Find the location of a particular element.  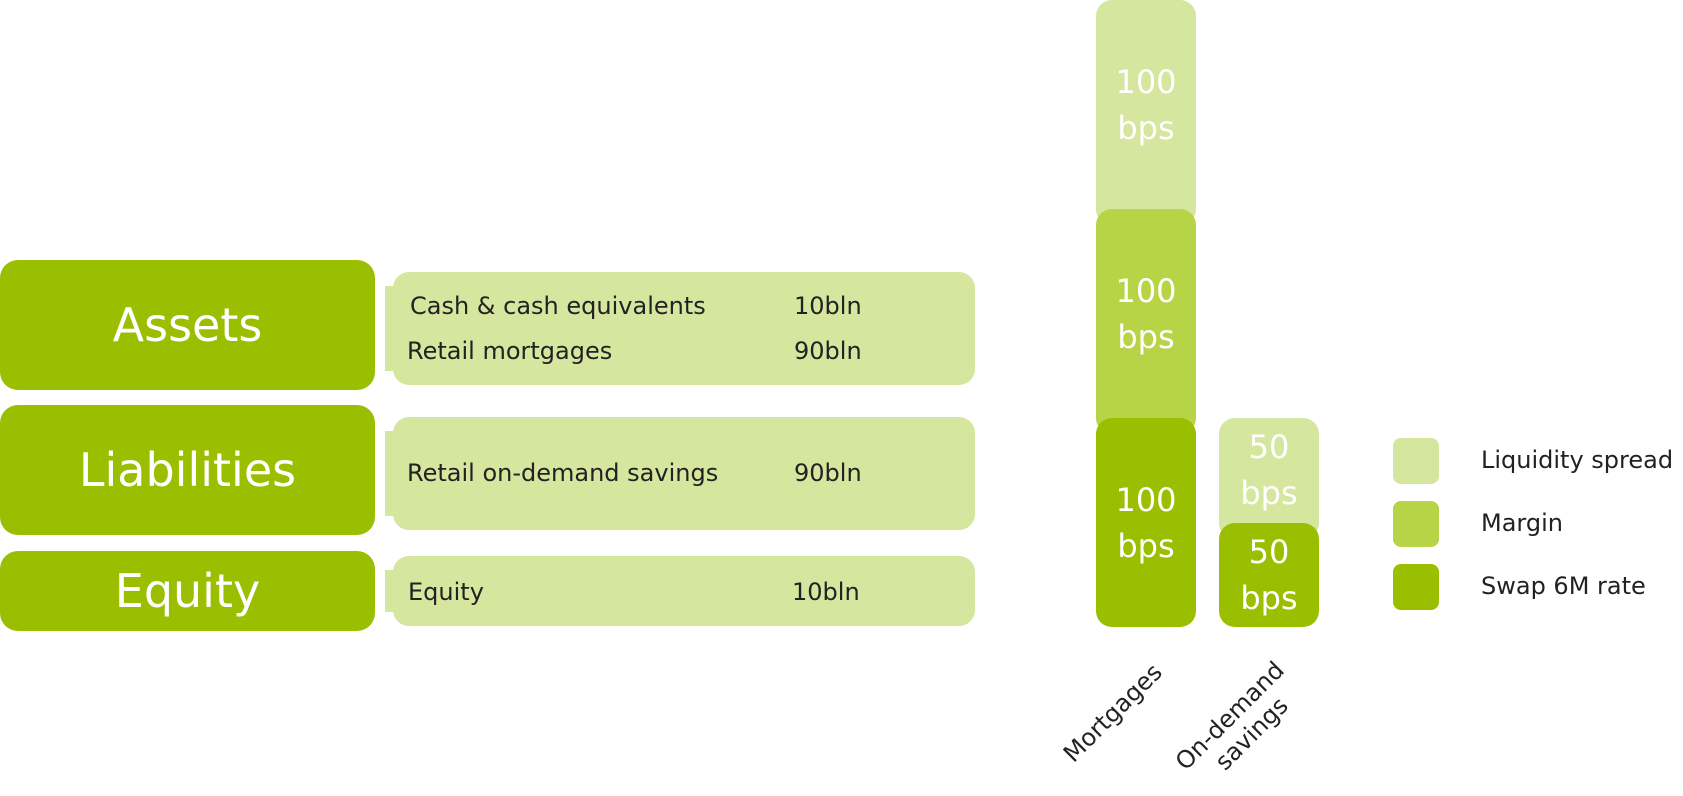

bar-segment-mortgages-liquidity-spread: 100 bps is located at coordinates (1146, 112).